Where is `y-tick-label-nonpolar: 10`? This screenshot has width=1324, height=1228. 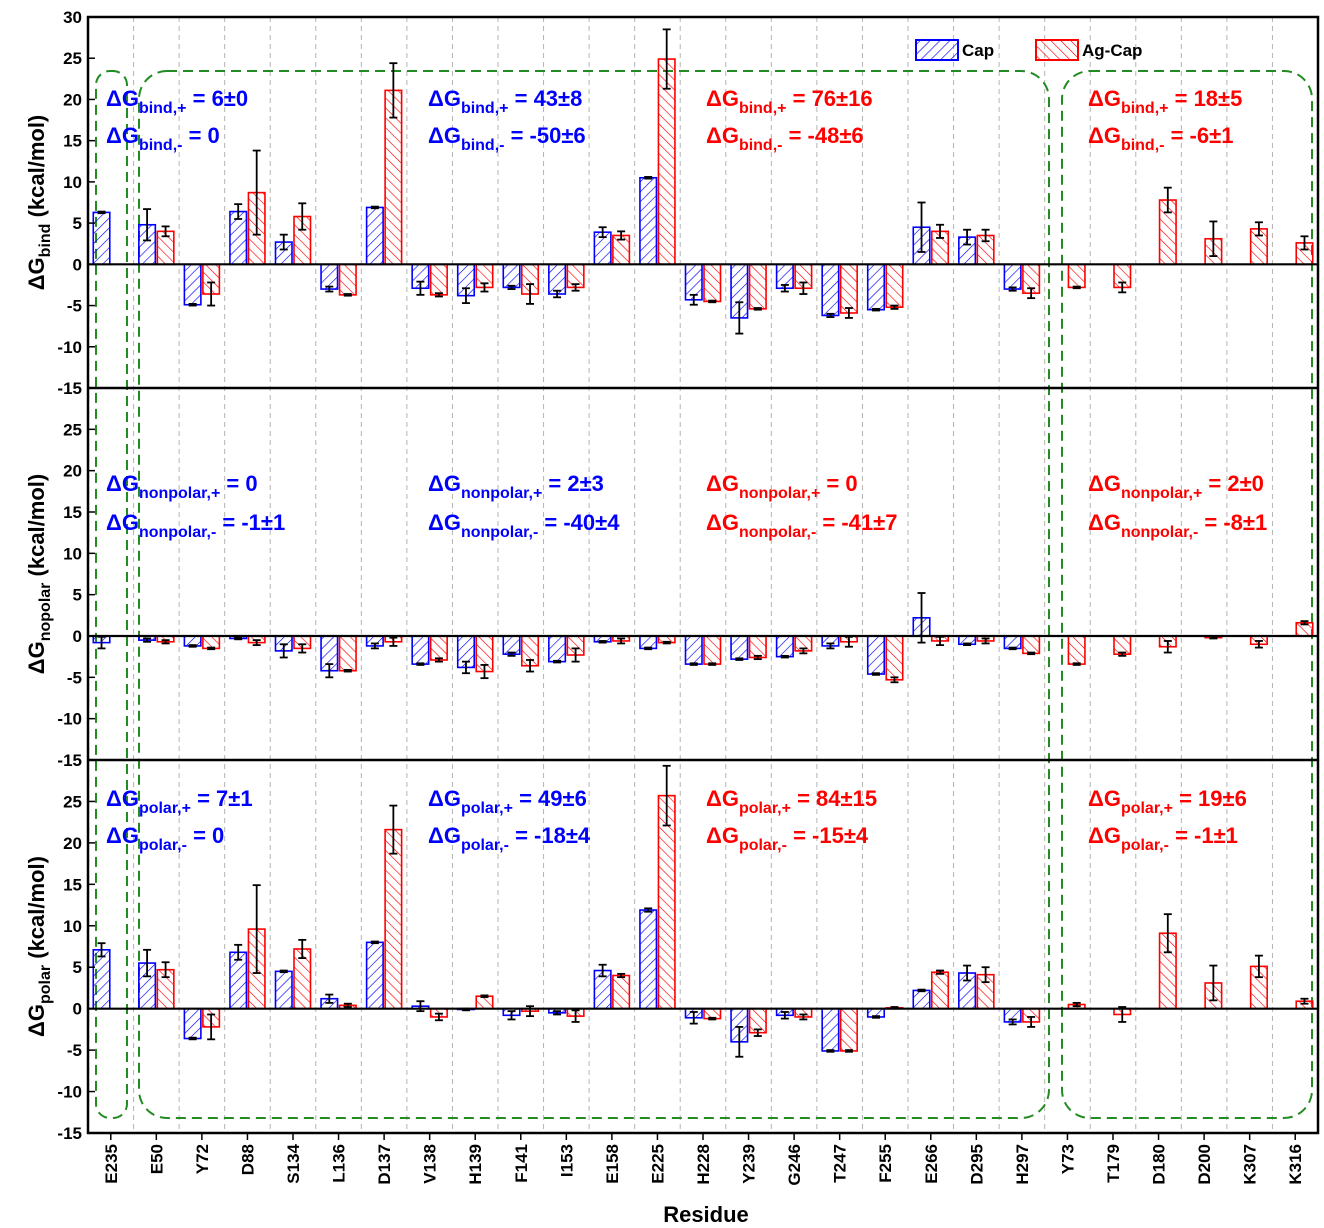 y-tick-label-nonpolar: 10 is located at coordinates (72, 553).